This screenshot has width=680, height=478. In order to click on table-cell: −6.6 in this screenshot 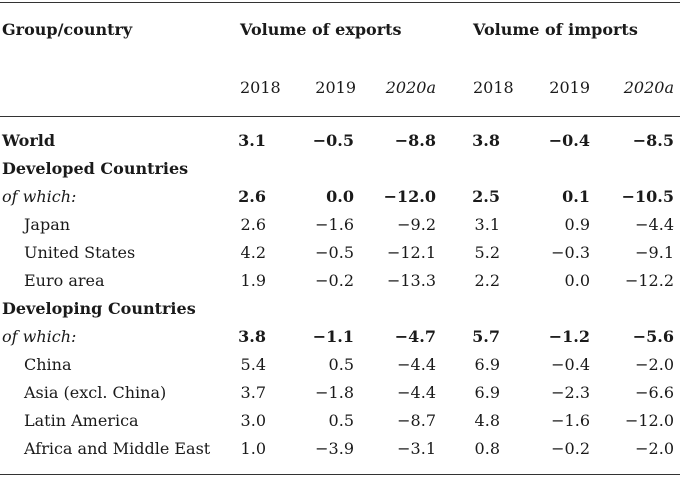, I will do `click(654, 392)`.